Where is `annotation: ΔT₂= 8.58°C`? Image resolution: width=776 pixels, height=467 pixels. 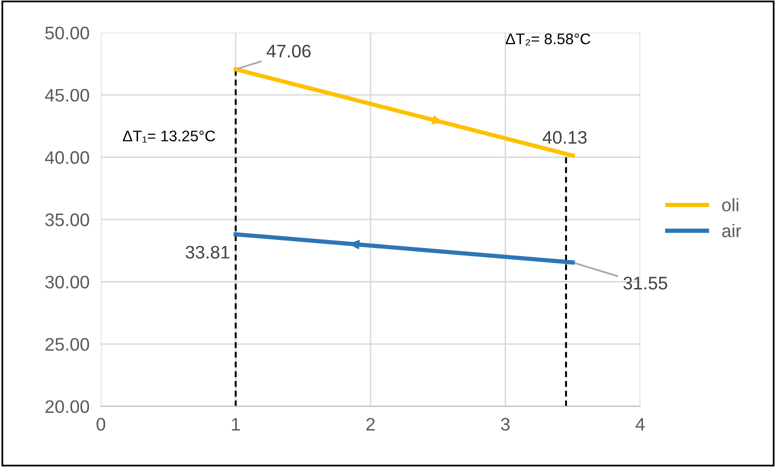
annotation: ΔT₂= 8.58°C is located at coordinates (548, 39).